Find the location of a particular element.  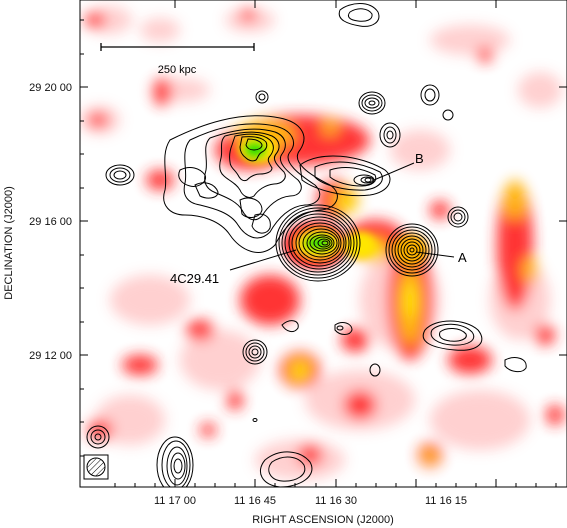

scale-bar-label: 250 kpc is located at coordinates (177, 70).